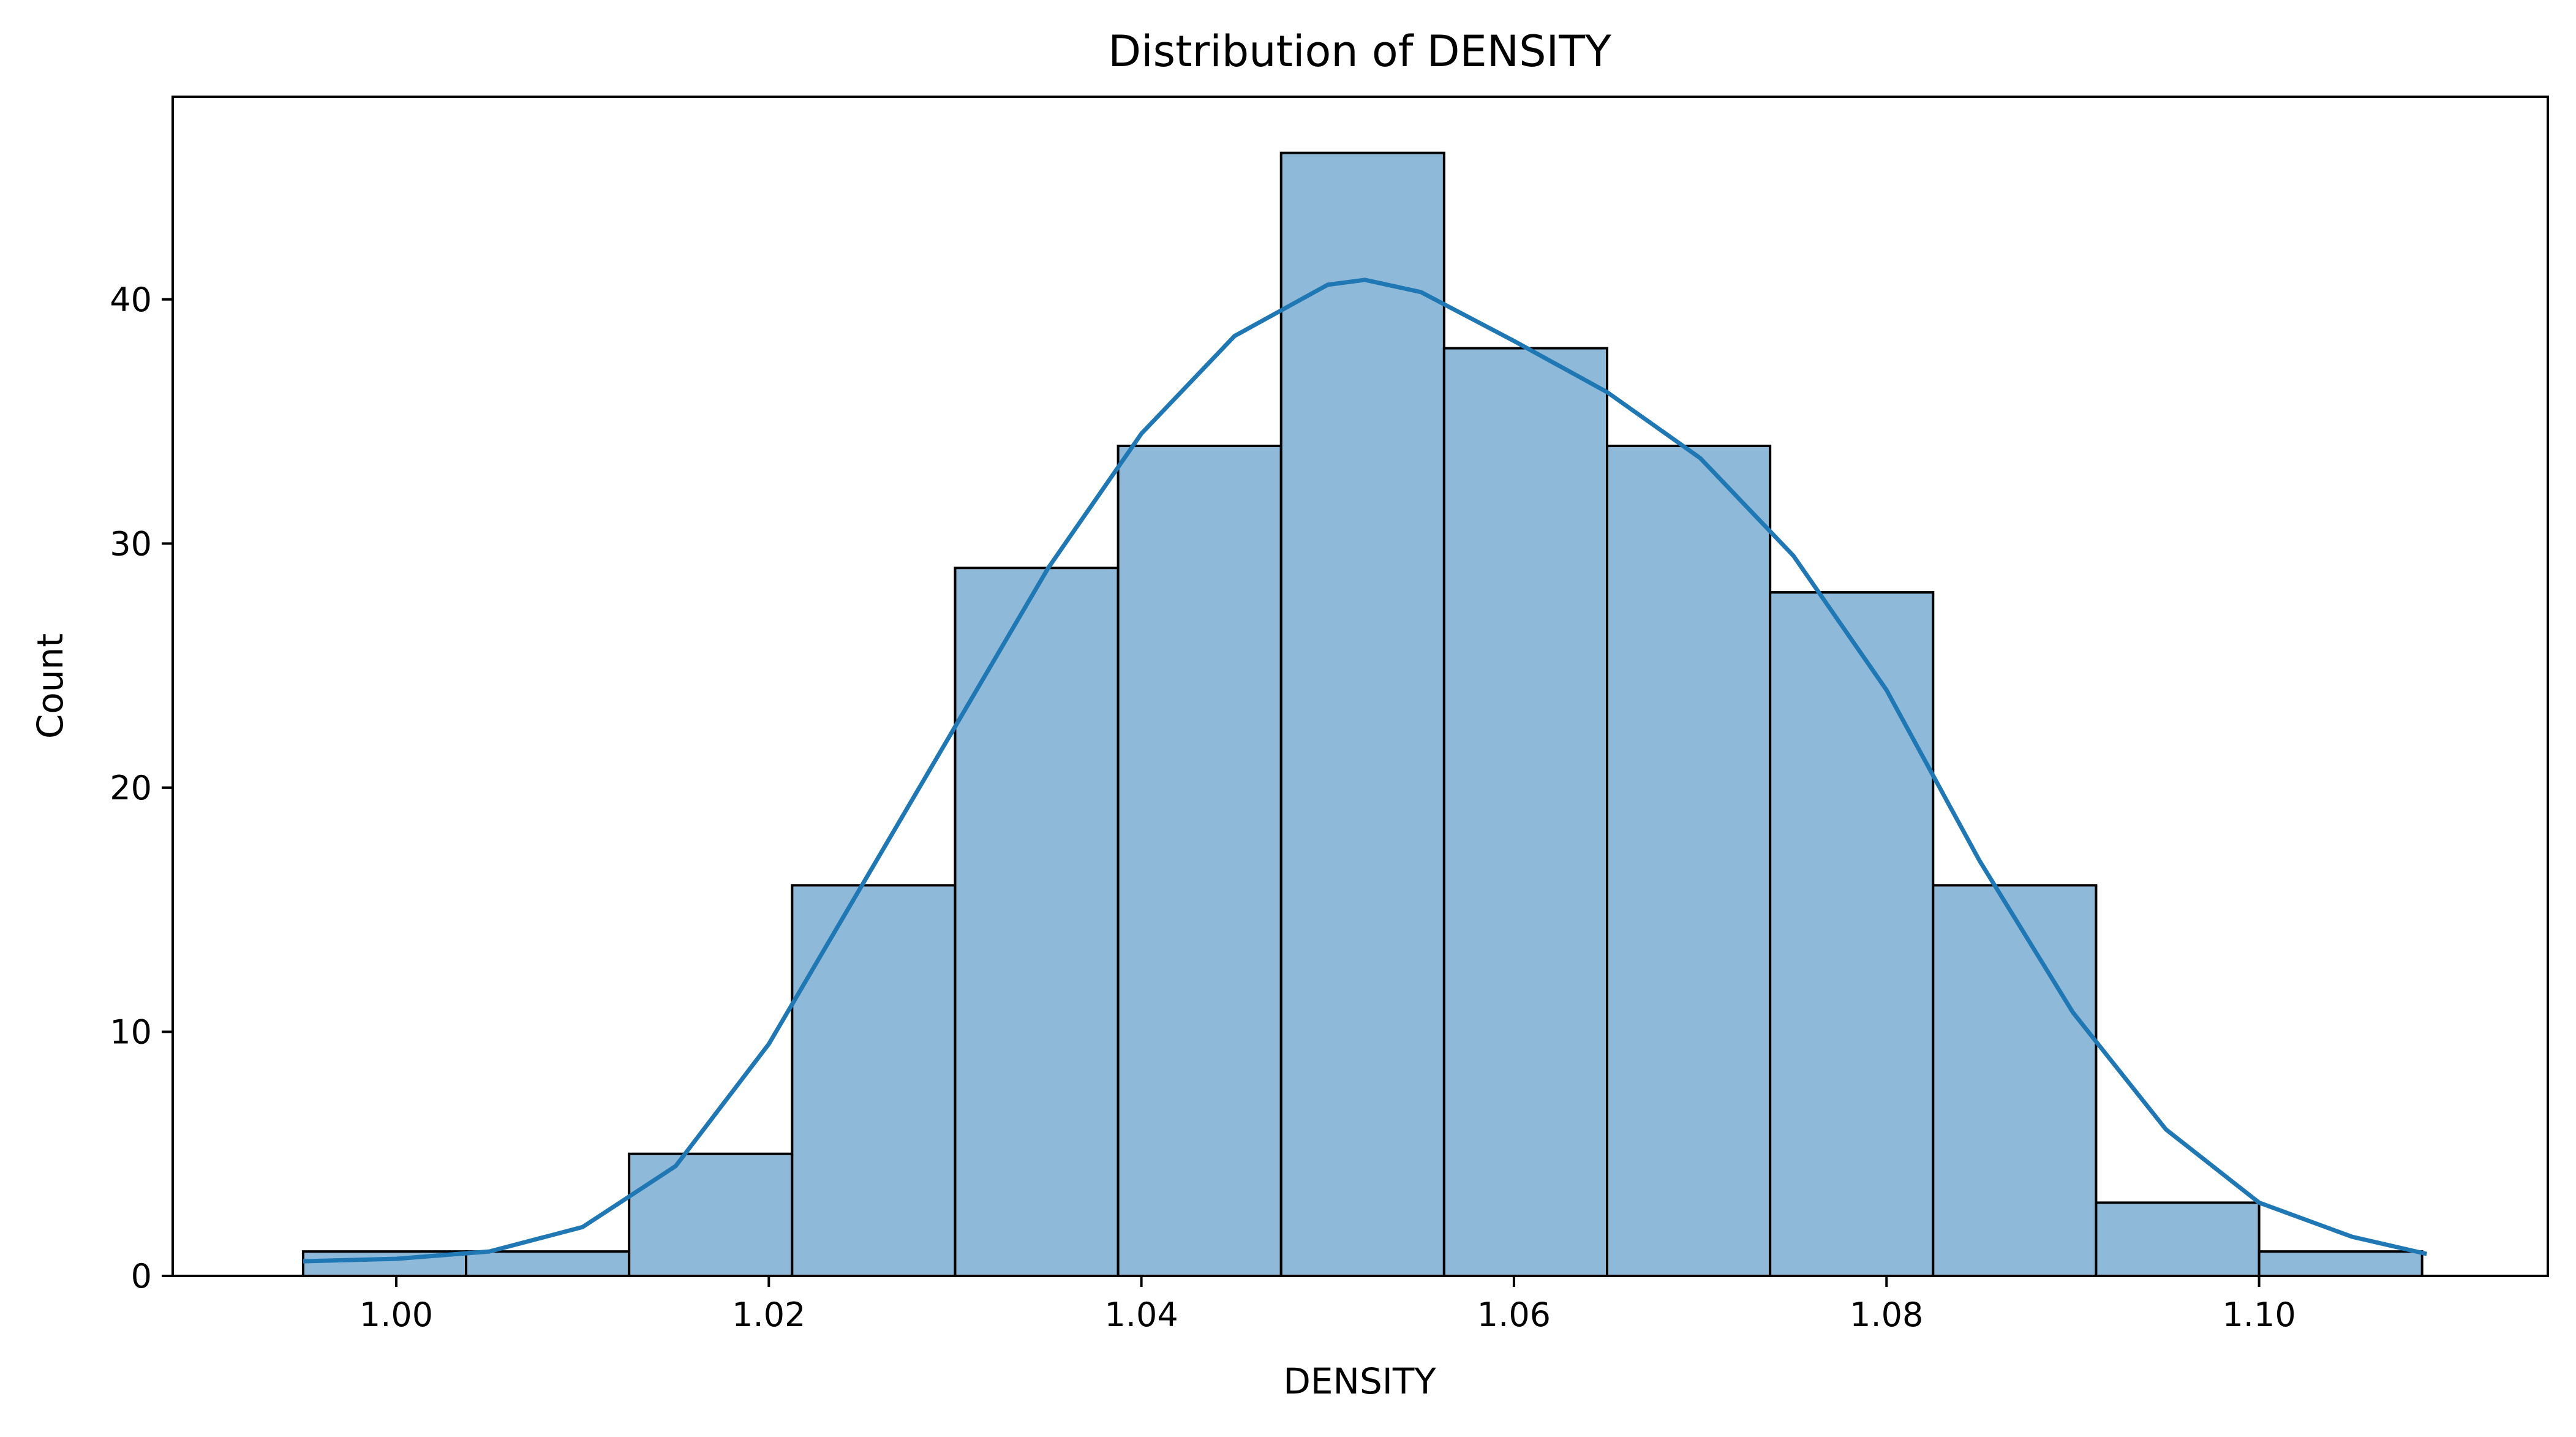 The image size is (2576, 1437). What do you see at coordinates (131, 300) in the screenshot?
I see `y-tick-label: 40` at bounding box center [131, 300].